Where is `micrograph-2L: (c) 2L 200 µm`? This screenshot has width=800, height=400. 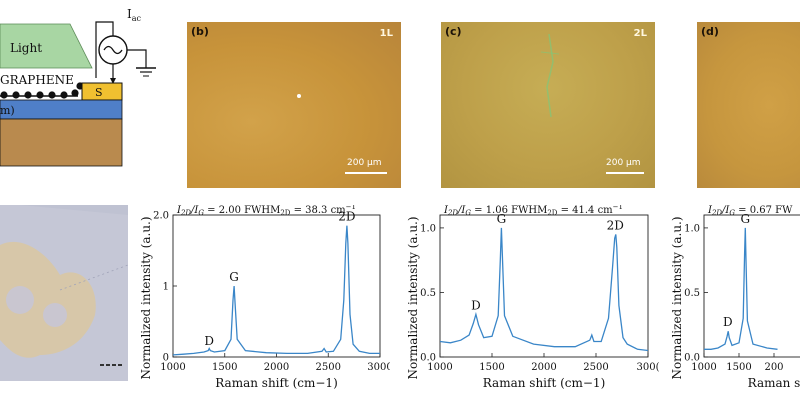
micrograph-2L: (c) 2L 200 µm is located at coordinates (548, 105).